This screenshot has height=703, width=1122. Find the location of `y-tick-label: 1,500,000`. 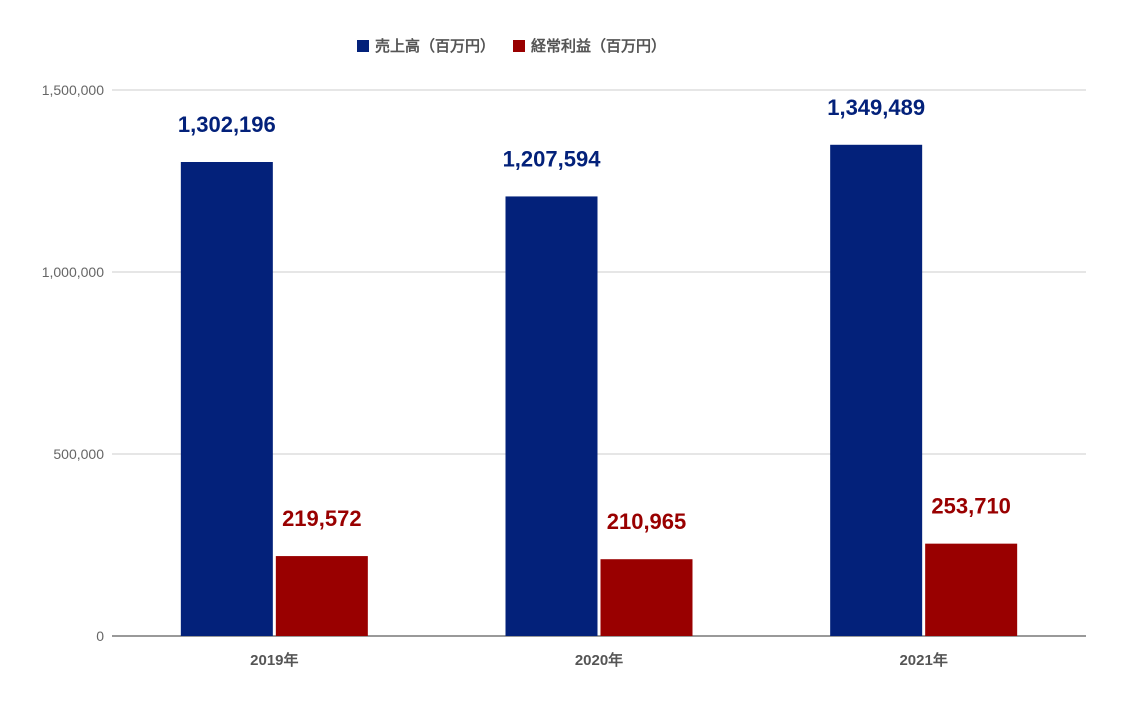

y-tick-label: 1,500,000 is located at coordinates (73, 90).